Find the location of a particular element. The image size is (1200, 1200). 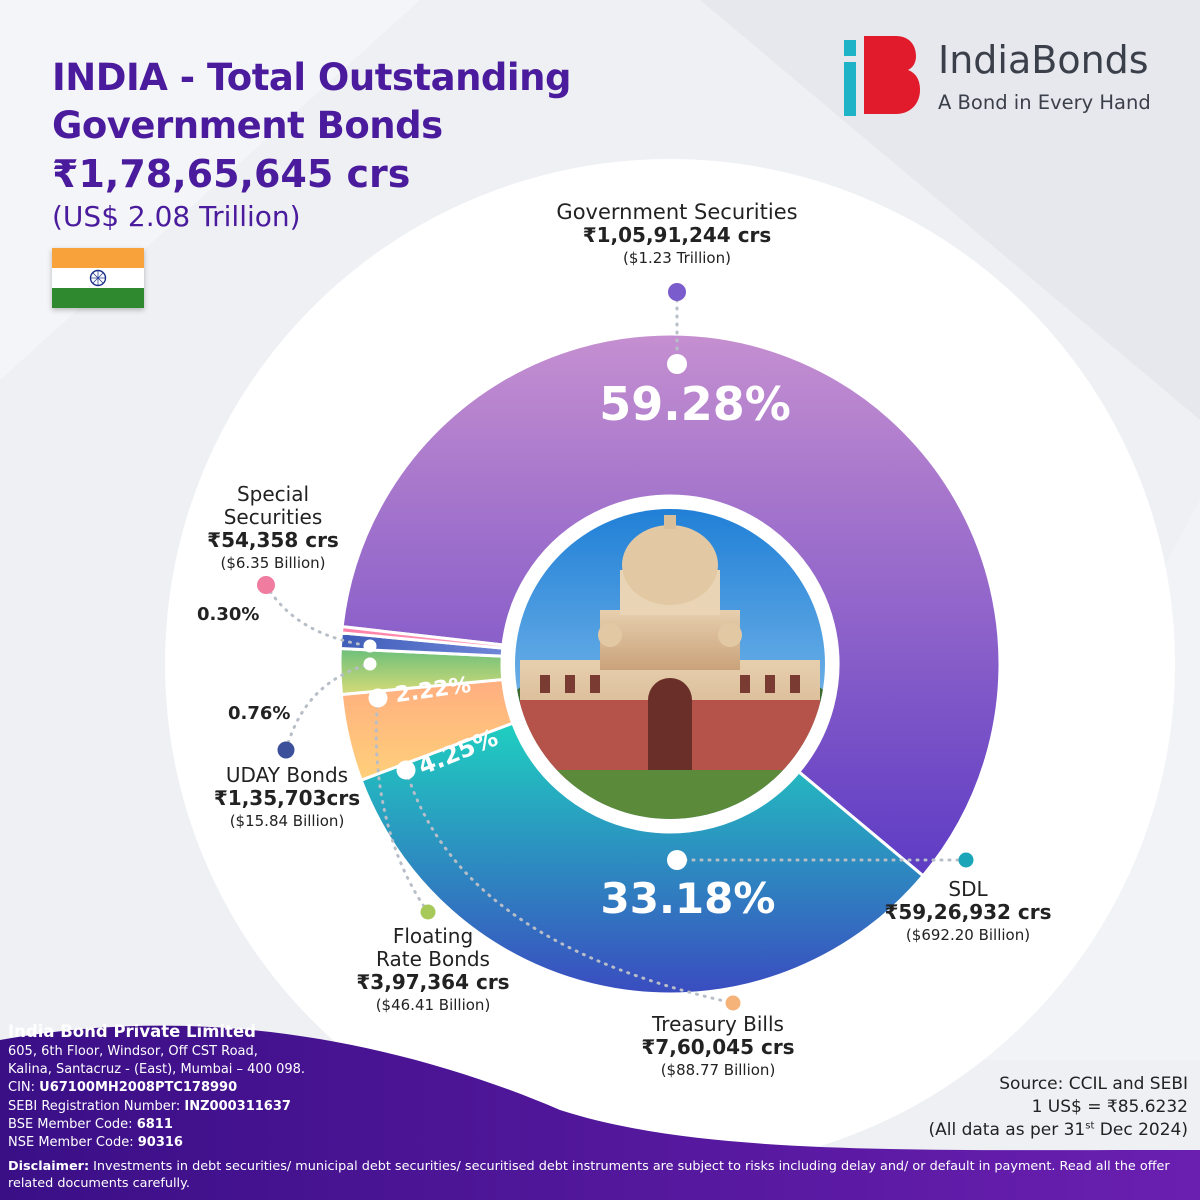

sebi-line: SEBI Registration Number: INZ000311637 is located at coordinates (156, 1107).